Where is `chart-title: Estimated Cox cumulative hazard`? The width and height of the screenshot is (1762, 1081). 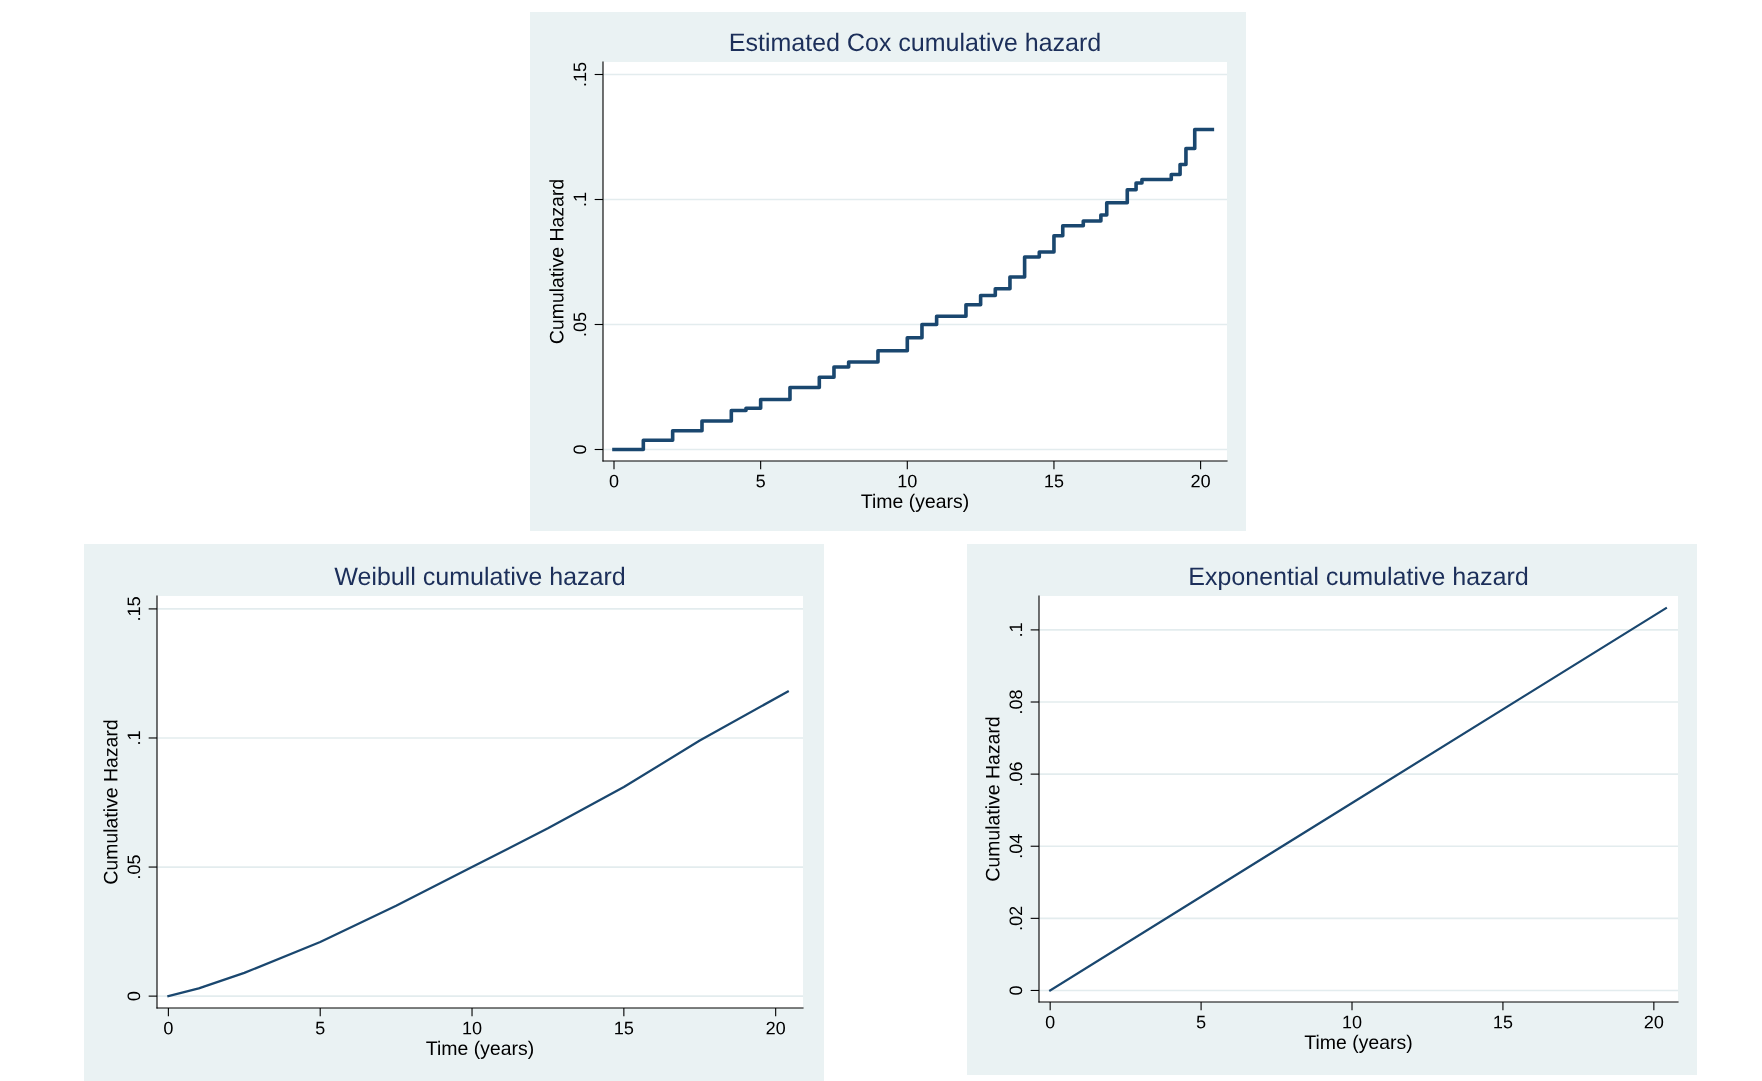 chart-title: Estimated Cox cumulative hazard is located at coordinates (915, 42).